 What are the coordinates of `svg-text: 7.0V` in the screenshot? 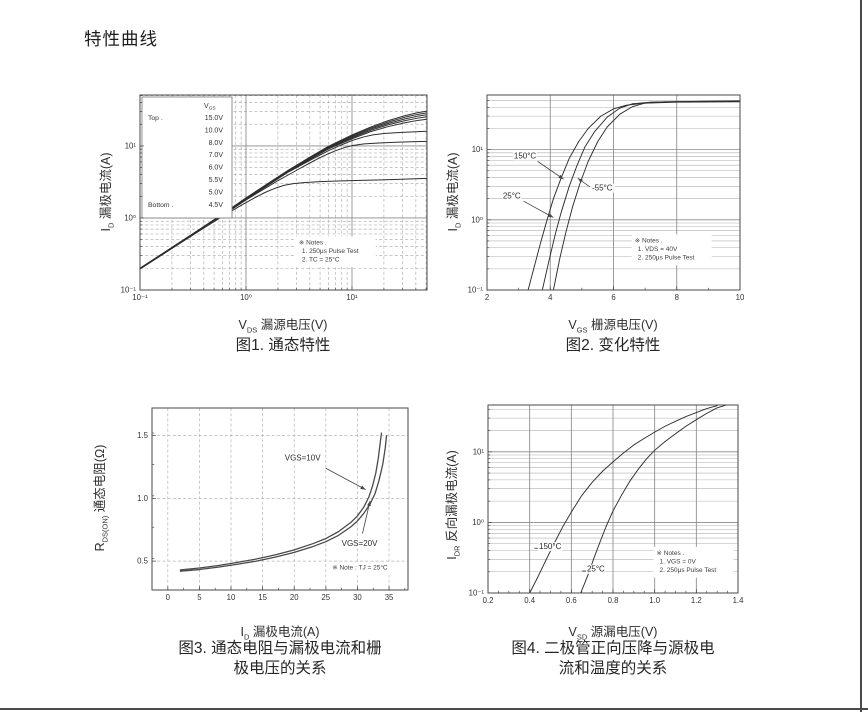 It's located at (216, 155).